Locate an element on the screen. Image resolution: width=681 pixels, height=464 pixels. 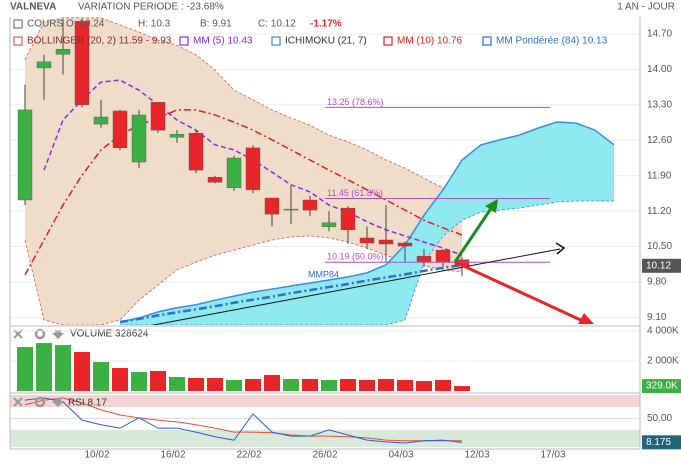
x-tick-label: 17/03 is located at coordinates (552, 455).